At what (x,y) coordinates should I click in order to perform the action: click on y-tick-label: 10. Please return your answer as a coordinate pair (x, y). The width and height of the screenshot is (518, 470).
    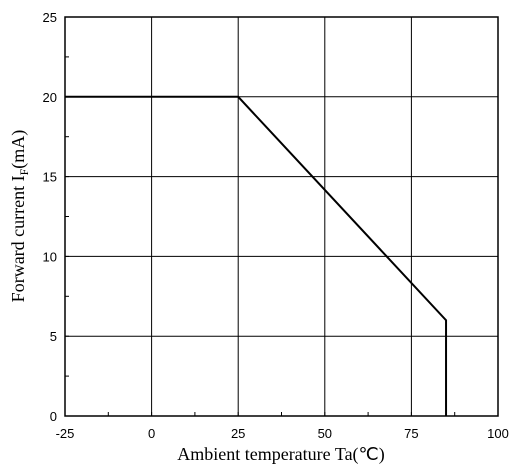
    Looking at the image, I should click on (50, 256).